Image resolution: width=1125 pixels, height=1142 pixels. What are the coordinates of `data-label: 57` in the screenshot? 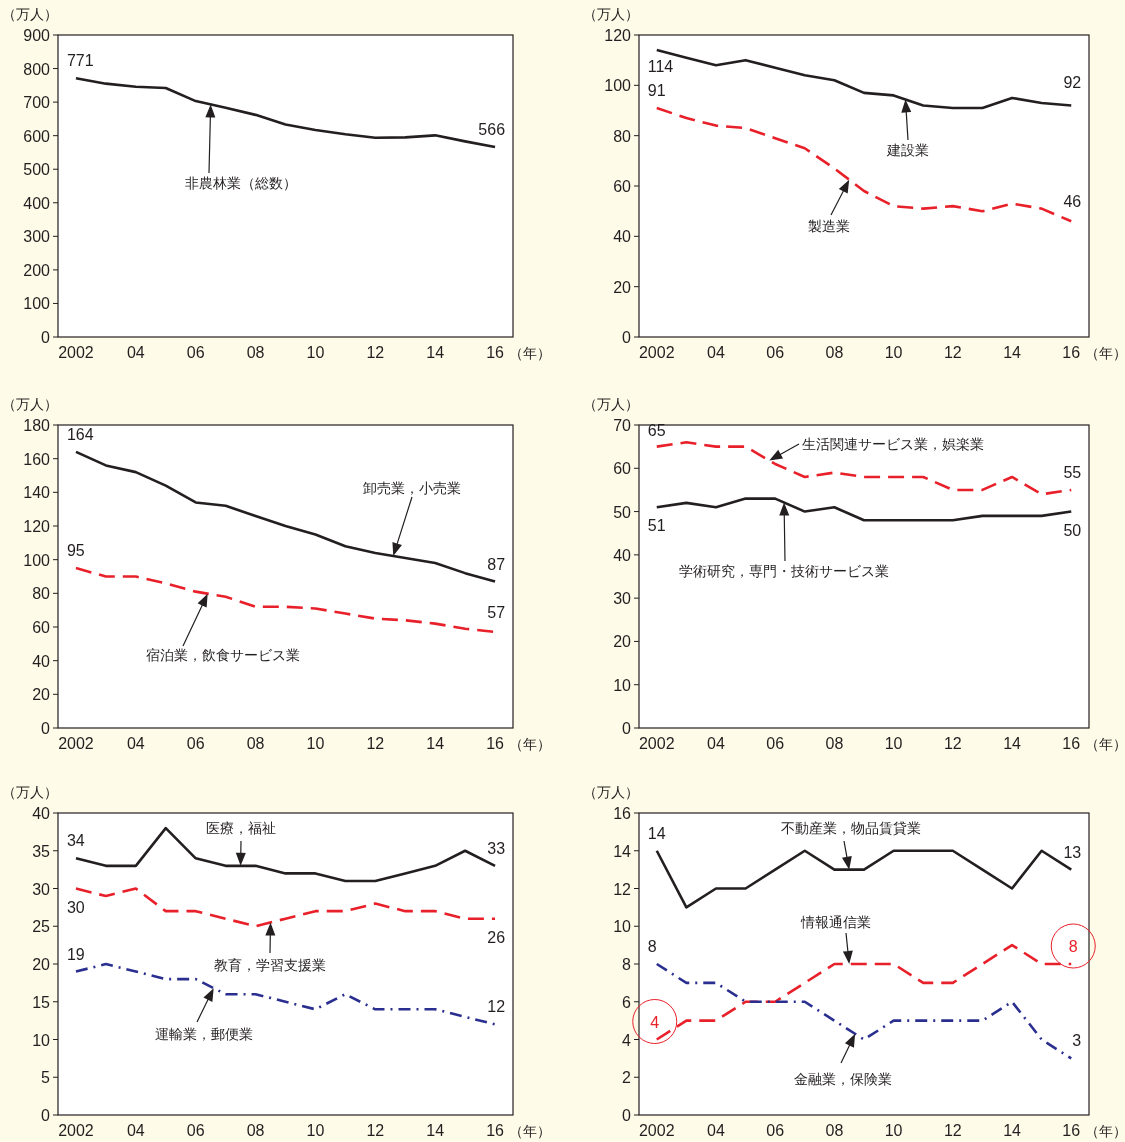 It's located at (496, 613).